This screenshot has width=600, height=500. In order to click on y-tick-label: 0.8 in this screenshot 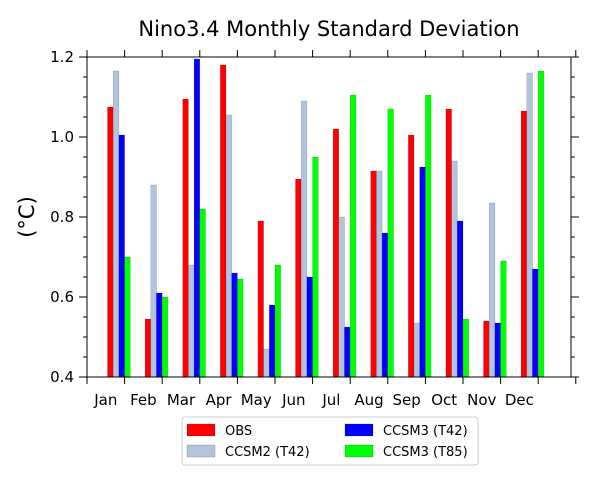, I will do `click(62, 217)`.